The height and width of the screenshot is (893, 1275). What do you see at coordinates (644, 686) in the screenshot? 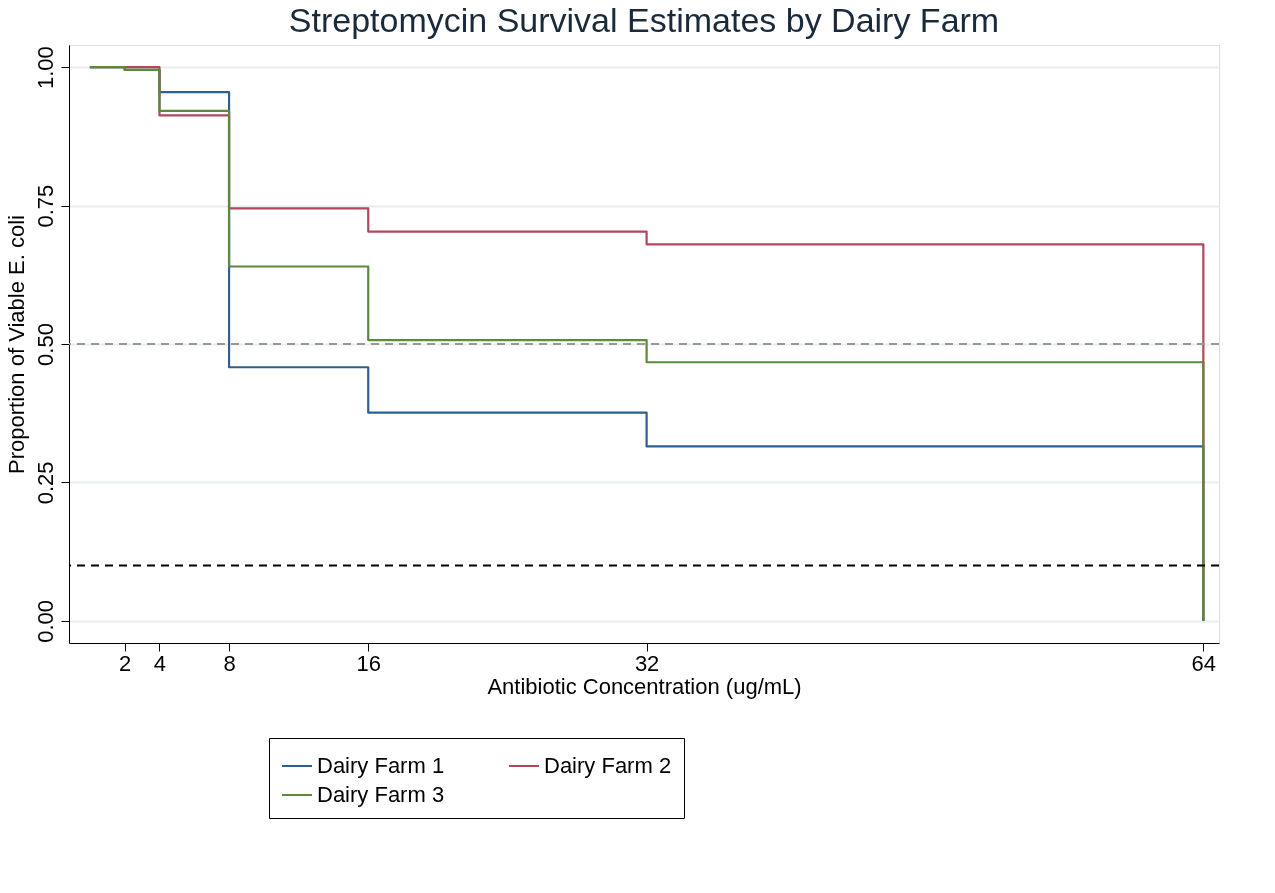
I see `x-axis-title: Antibiotic Concentration (ug/mL)` at bounding box center [644, 686].